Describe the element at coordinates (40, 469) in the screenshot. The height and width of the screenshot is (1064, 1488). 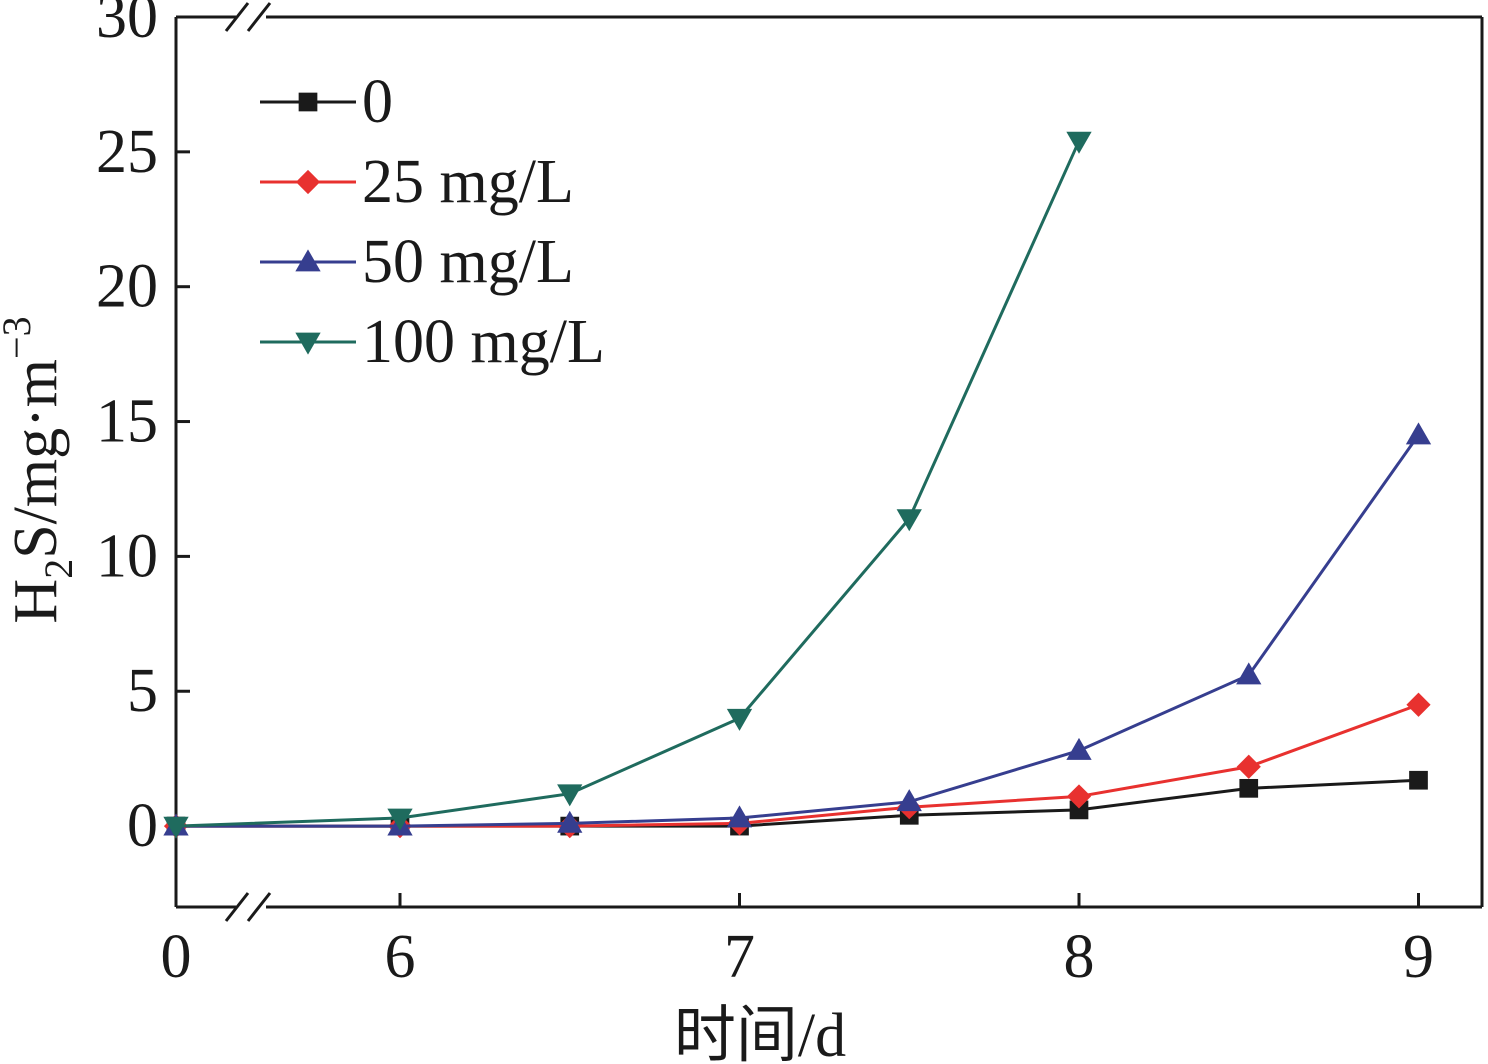
I see `y-axis-title: H2S/mg·m−3` at that location.